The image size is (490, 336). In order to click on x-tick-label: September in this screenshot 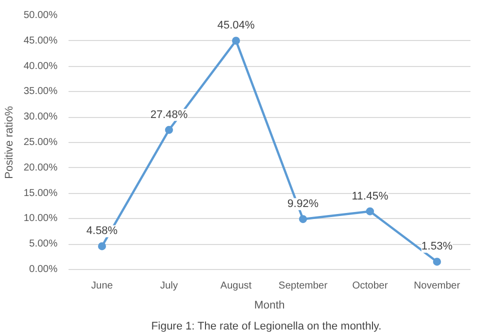, I will do `click(303, 286)`.